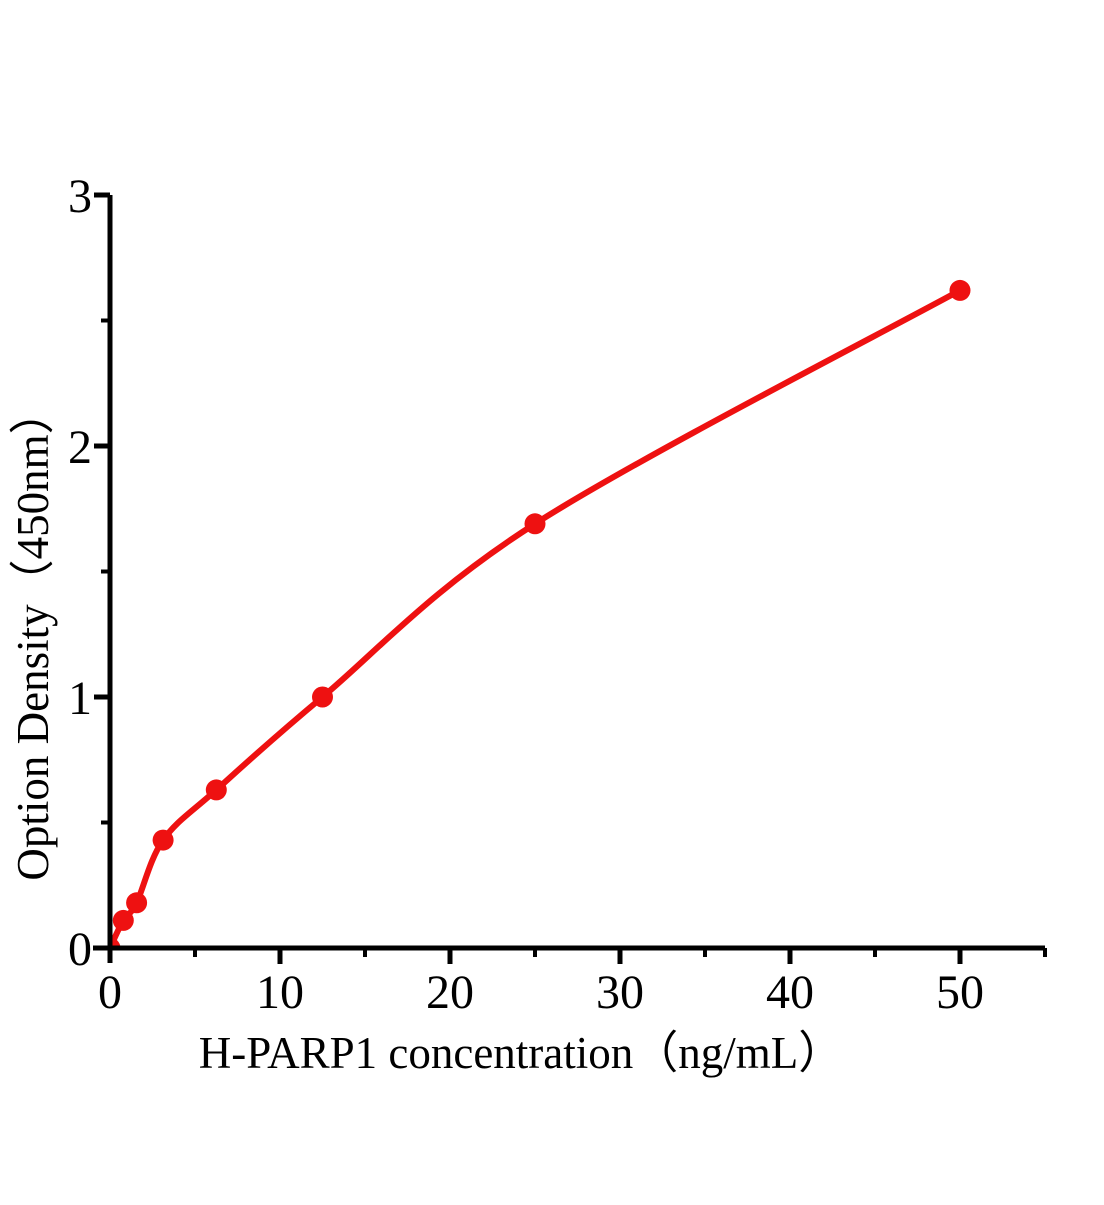 This screenshot has height=1205, width=1104. What do you see at coordinates (110, 992) in the screenshot?
I see `x-tick-label: 0` at bounding box center [110, 992].